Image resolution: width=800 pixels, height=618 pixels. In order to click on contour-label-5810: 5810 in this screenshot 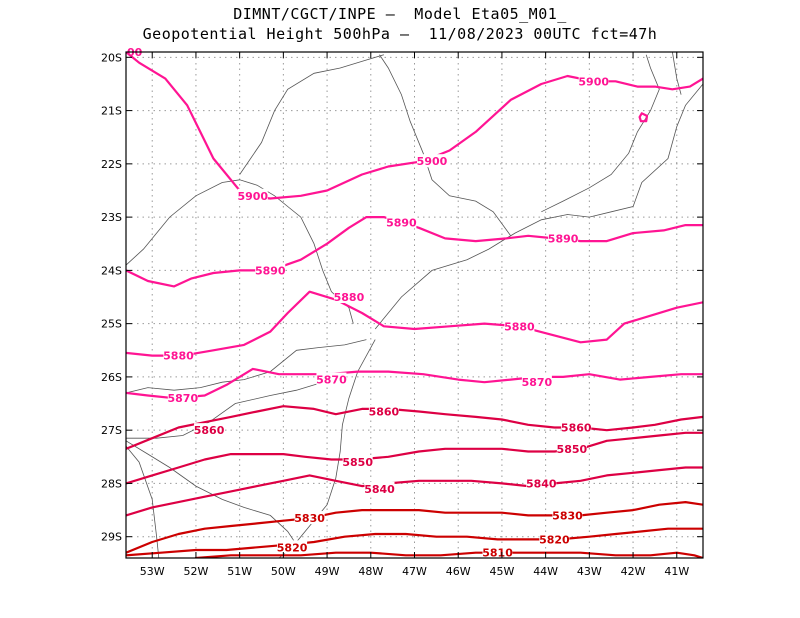, I will do `click(497, 553)`.